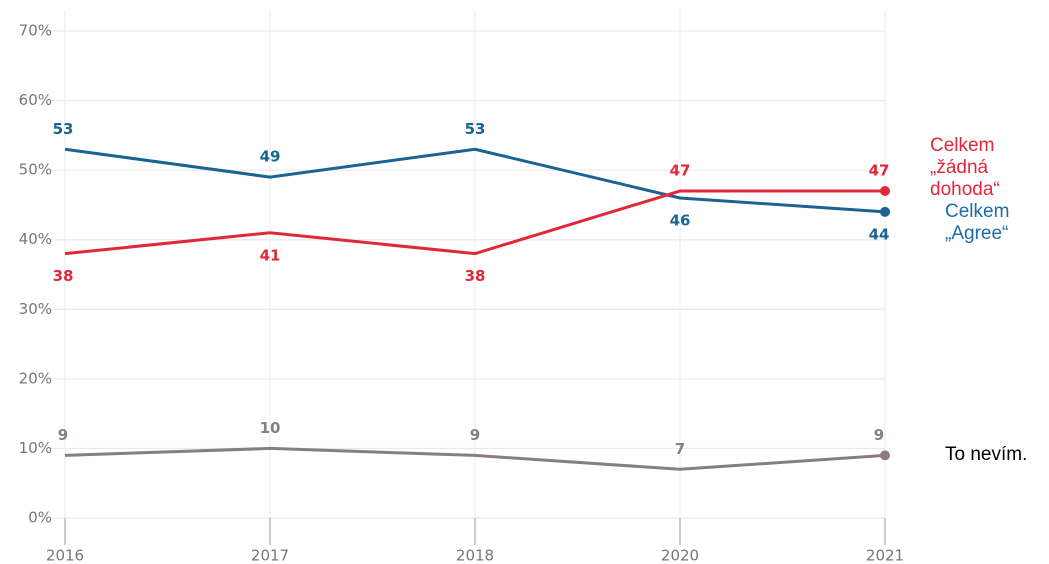 This screenshot has height=564, width=1049. Describe the element at coordinates (35, 31) in the screenshot. I see `y-tick-label: 70%` at that location.